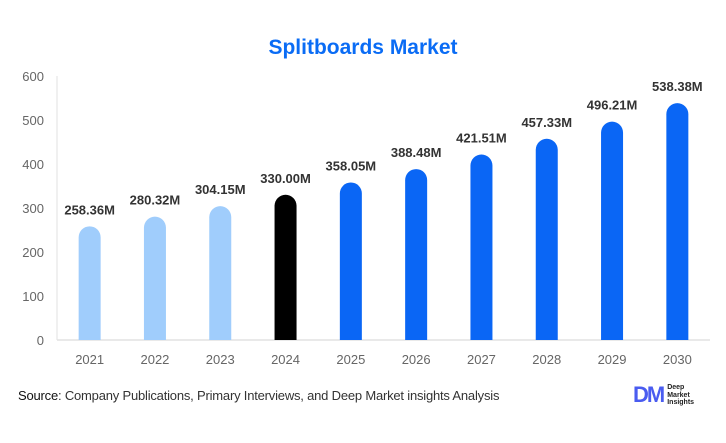 This screenshot has height=443, width=726. I want to click on data-label: 304.15M, so click(220, 189).